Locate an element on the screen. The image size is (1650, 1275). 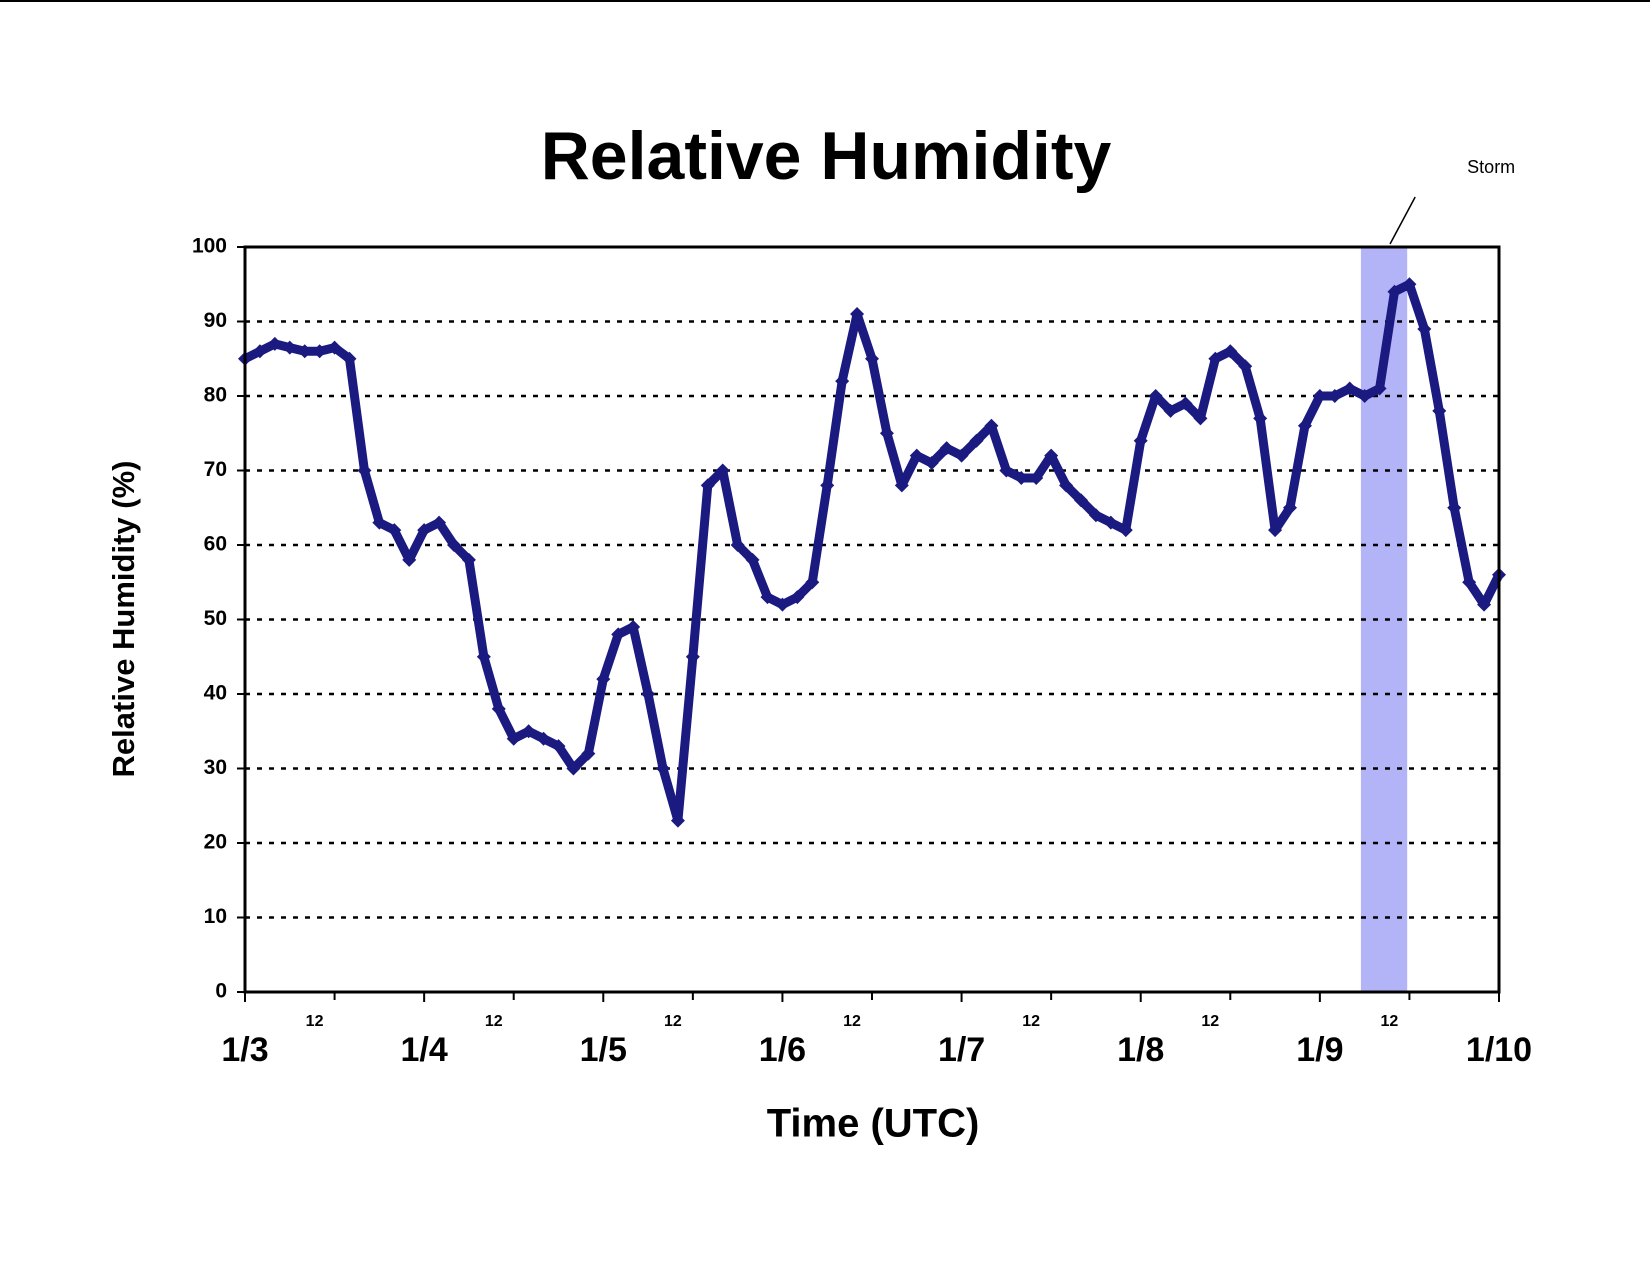
x-tick-label: 1/4 is located at coordinates (424, 1050).